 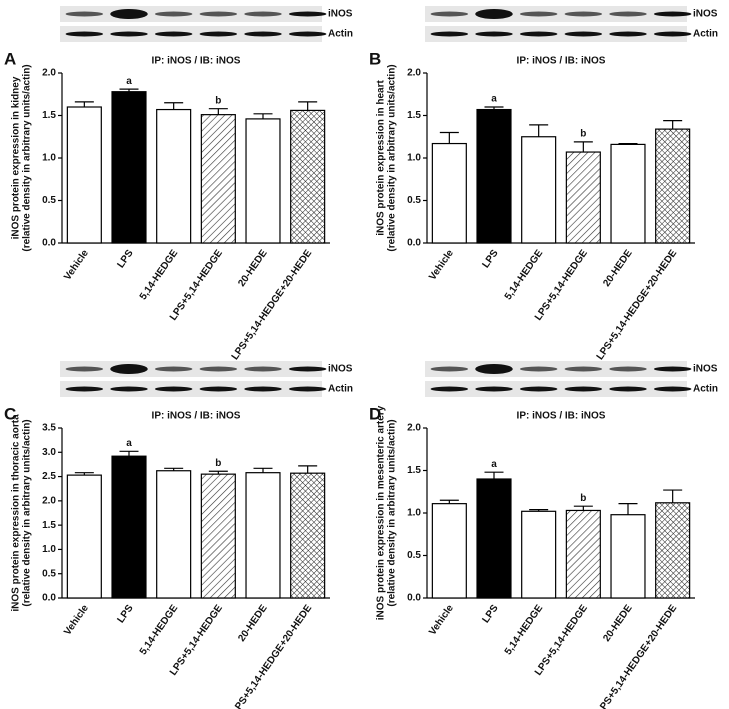 I want to click on panel-letter: D, so click(x=375, y=413).